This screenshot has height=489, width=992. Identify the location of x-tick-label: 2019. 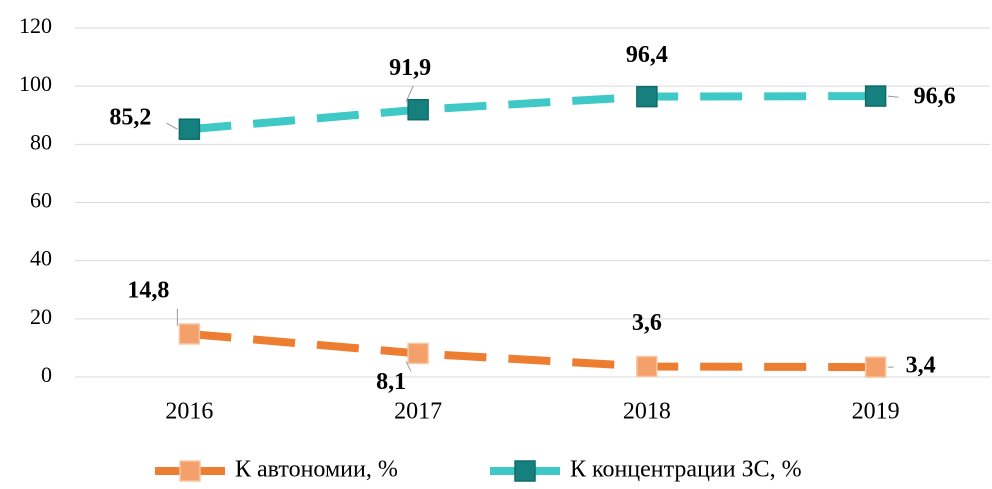
(876, 412).